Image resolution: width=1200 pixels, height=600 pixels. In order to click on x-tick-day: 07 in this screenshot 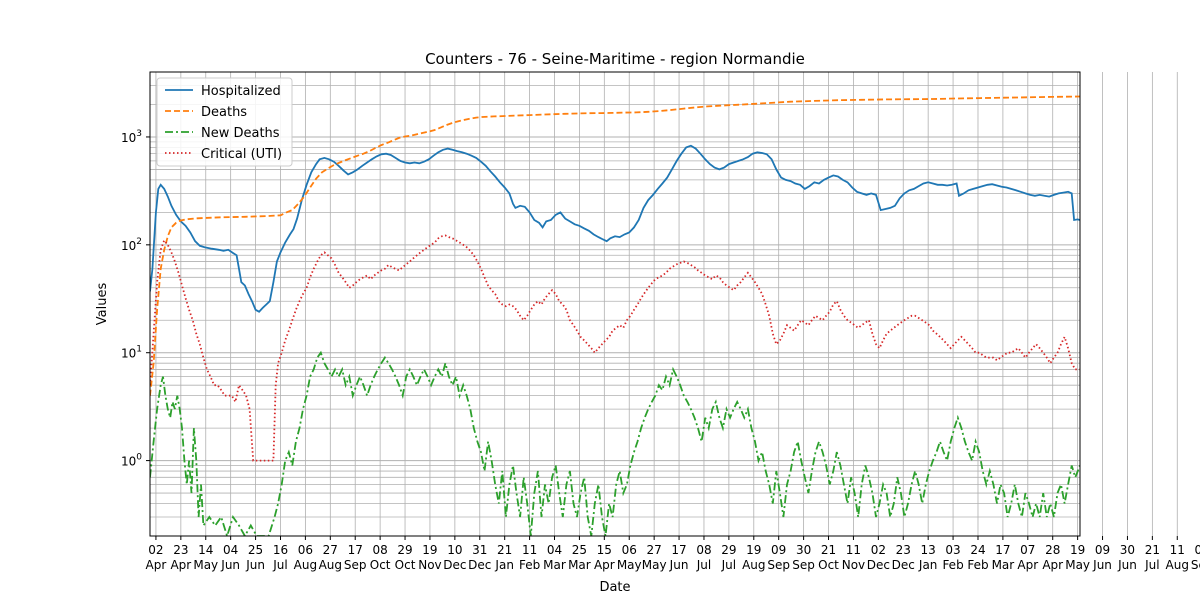, I will do `click(1027, 550)`.